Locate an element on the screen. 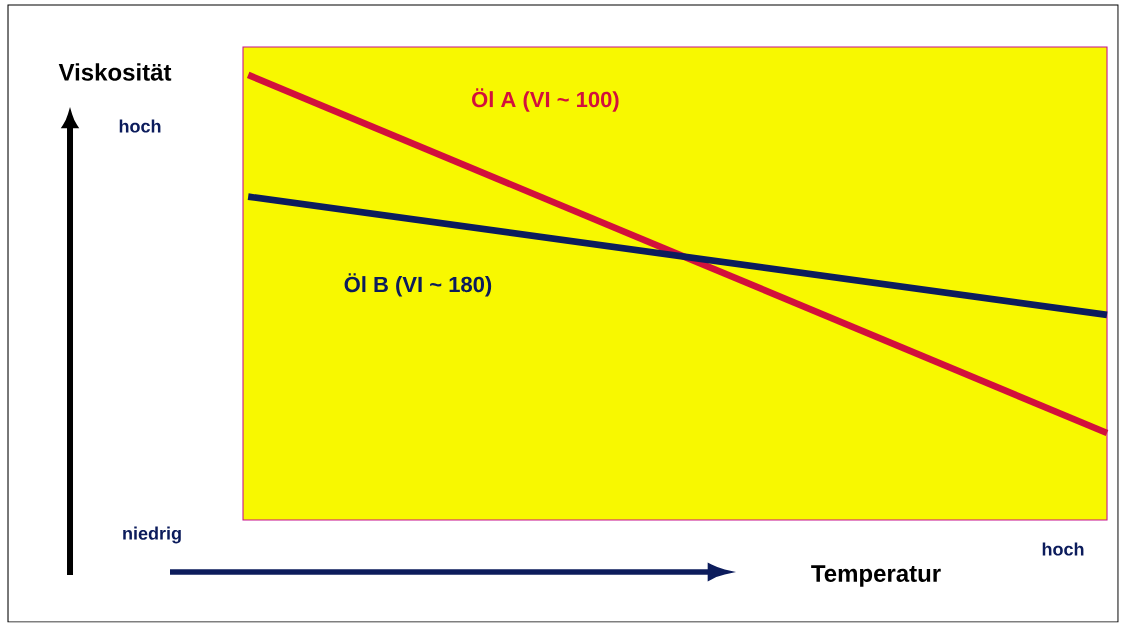  y-axis-title: Viskosität is located at coordinates (115, 72).